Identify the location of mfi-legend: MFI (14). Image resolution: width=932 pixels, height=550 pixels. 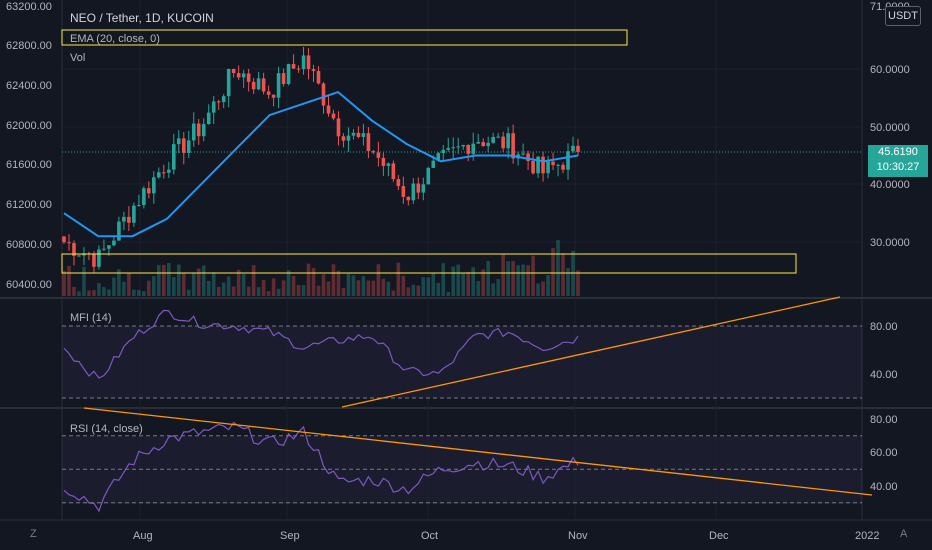
(91, 318).